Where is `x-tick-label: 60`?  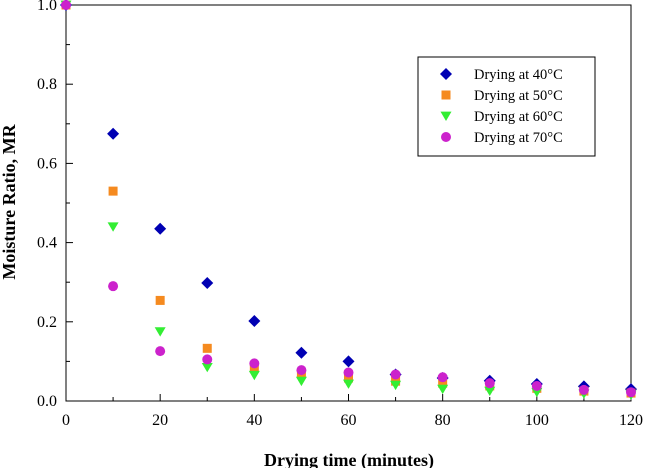
x-tick-label: 60 is located at coordinates (349, 420).